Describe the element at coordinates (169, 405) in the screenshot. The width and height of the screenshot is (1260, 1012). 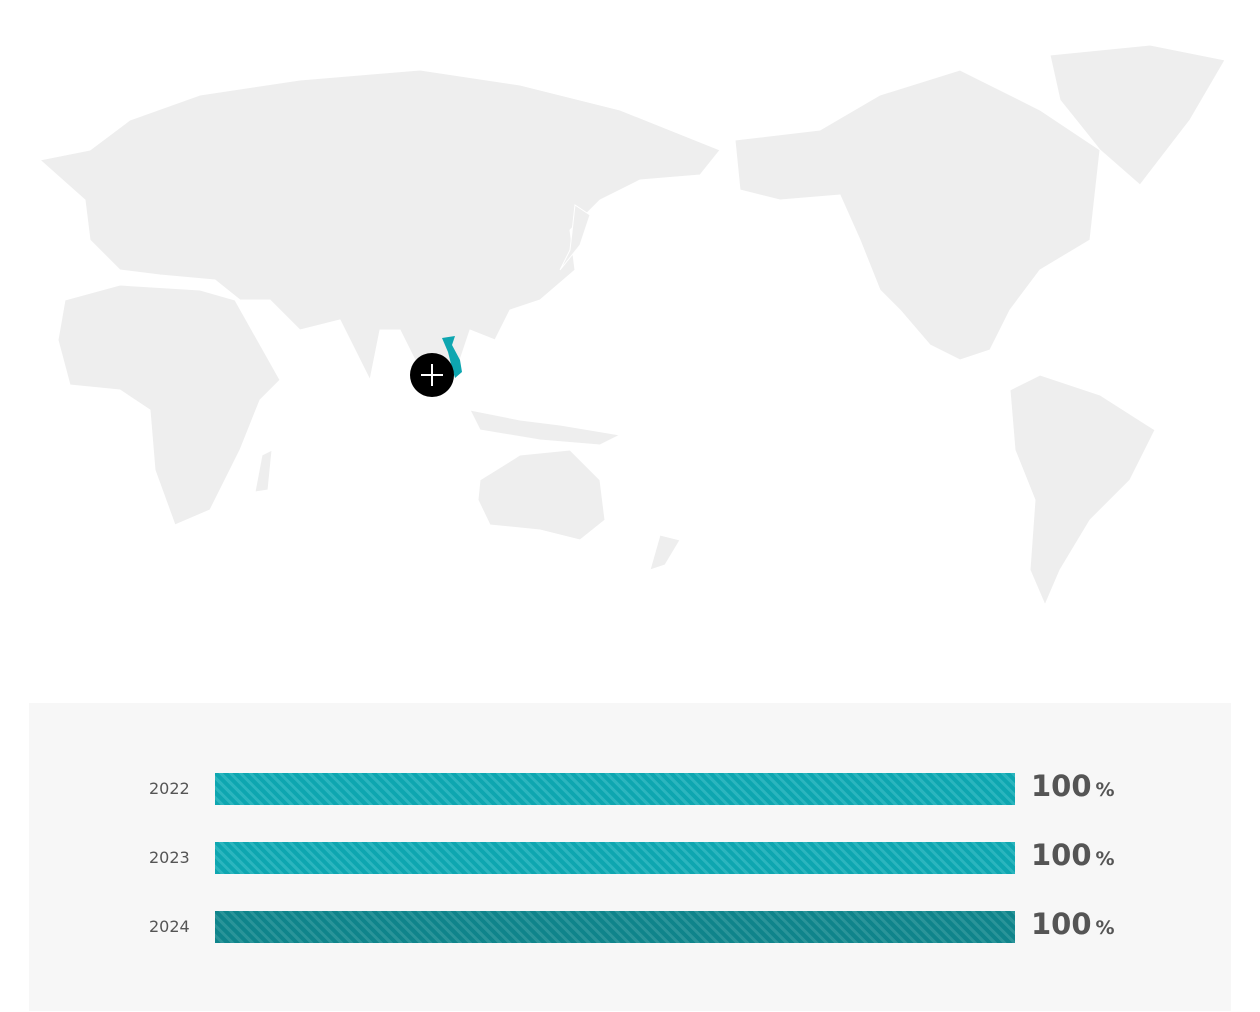
I see `africa-landmass` at that location.